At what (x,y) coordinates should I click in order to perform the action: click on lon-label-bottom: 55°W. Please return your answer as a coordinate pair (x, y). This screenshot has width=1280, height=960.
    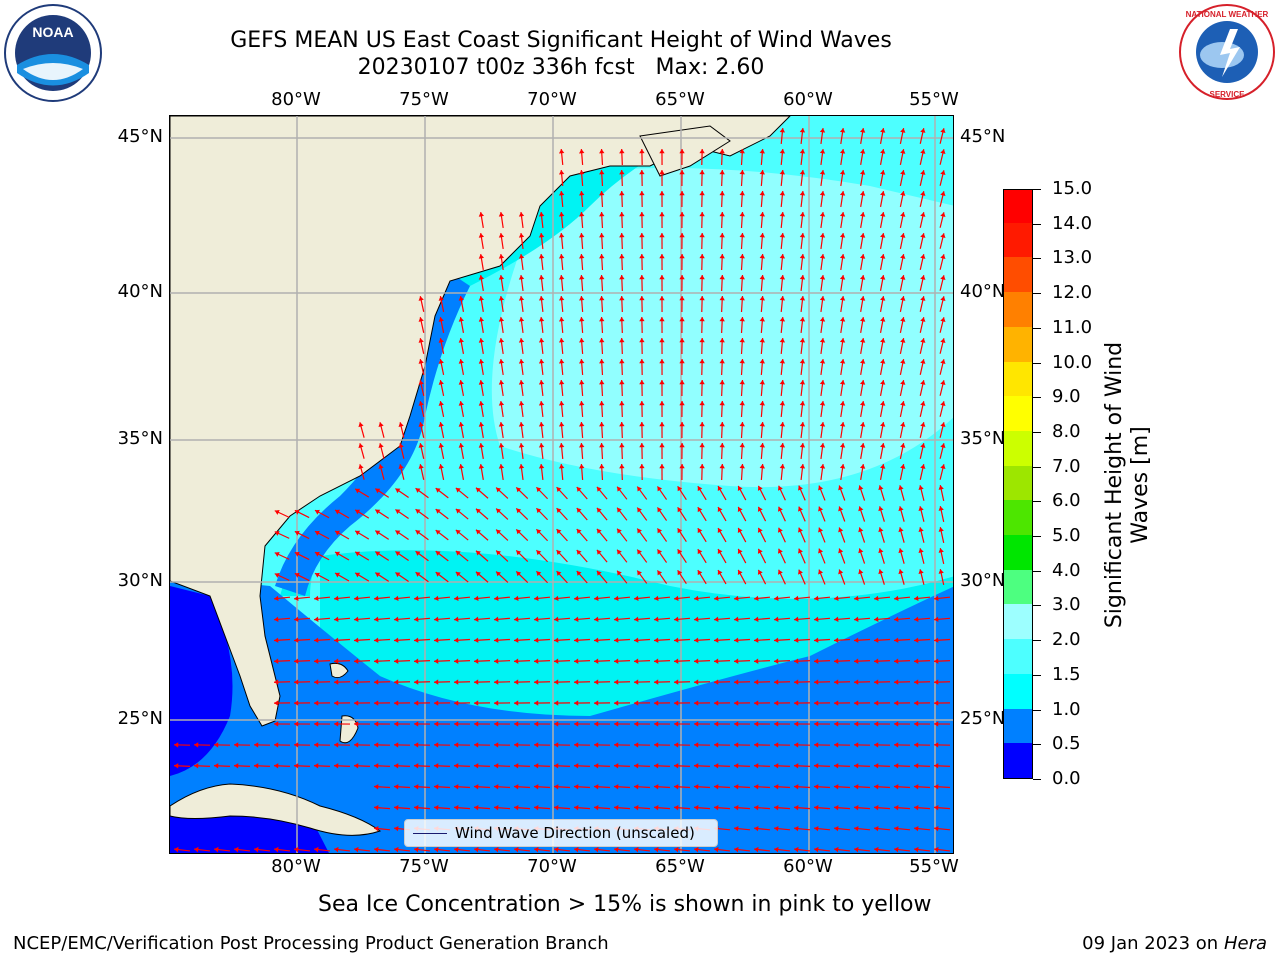
    Looking at the image, I should click on (934, 866).